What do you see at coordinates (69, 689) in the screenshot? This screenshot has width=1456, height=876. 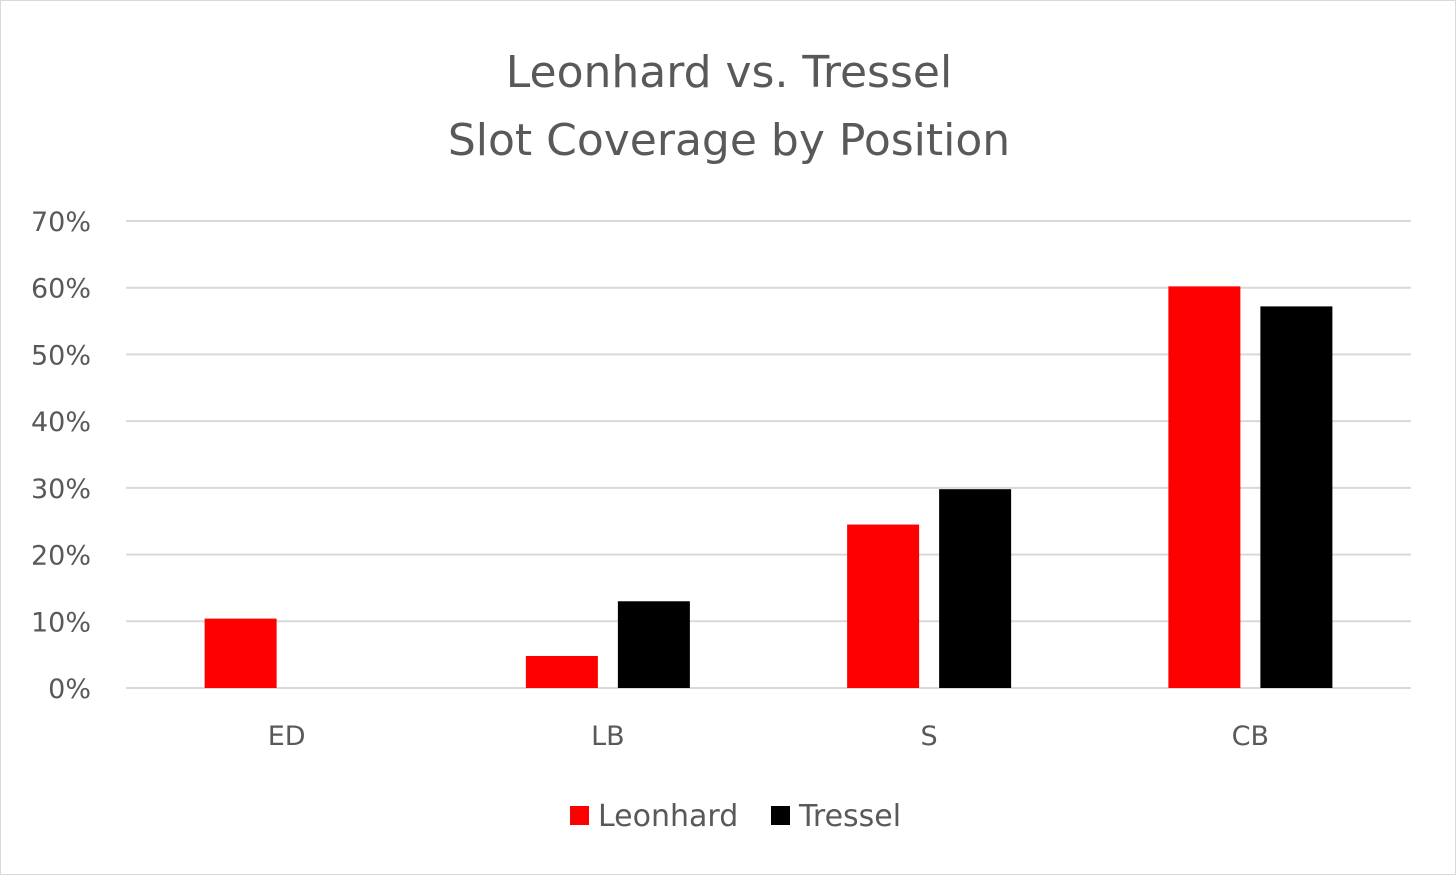 I see `y-tick-label: 0%` at bounding box center [69, 689].